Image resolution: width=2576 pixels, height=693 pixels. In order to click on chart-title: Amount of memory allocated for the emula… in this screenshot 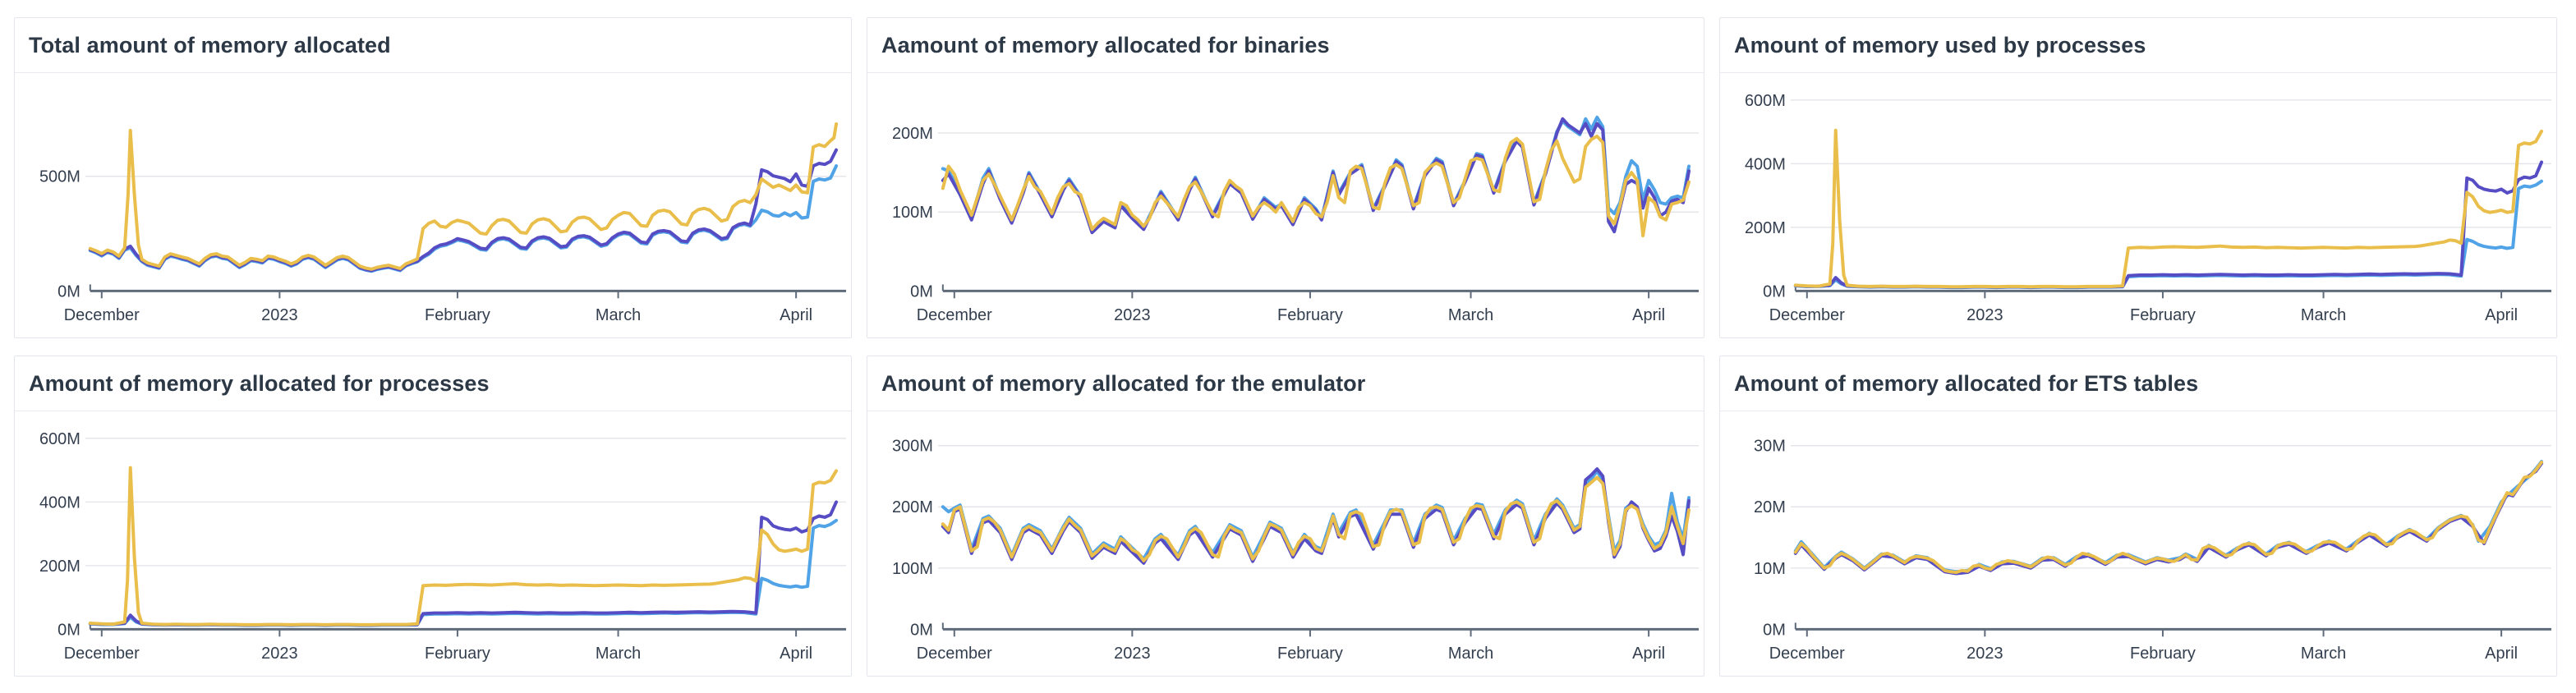, I will do `click(1285, 383)`.